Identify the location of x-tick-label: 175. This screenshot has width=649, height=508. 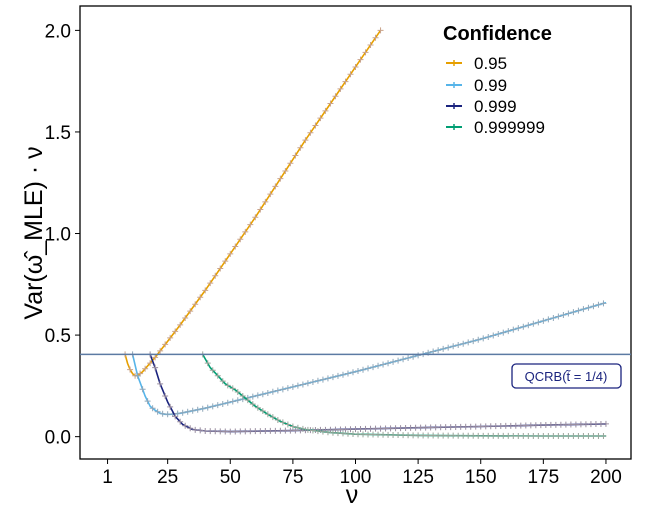
(543, 477).